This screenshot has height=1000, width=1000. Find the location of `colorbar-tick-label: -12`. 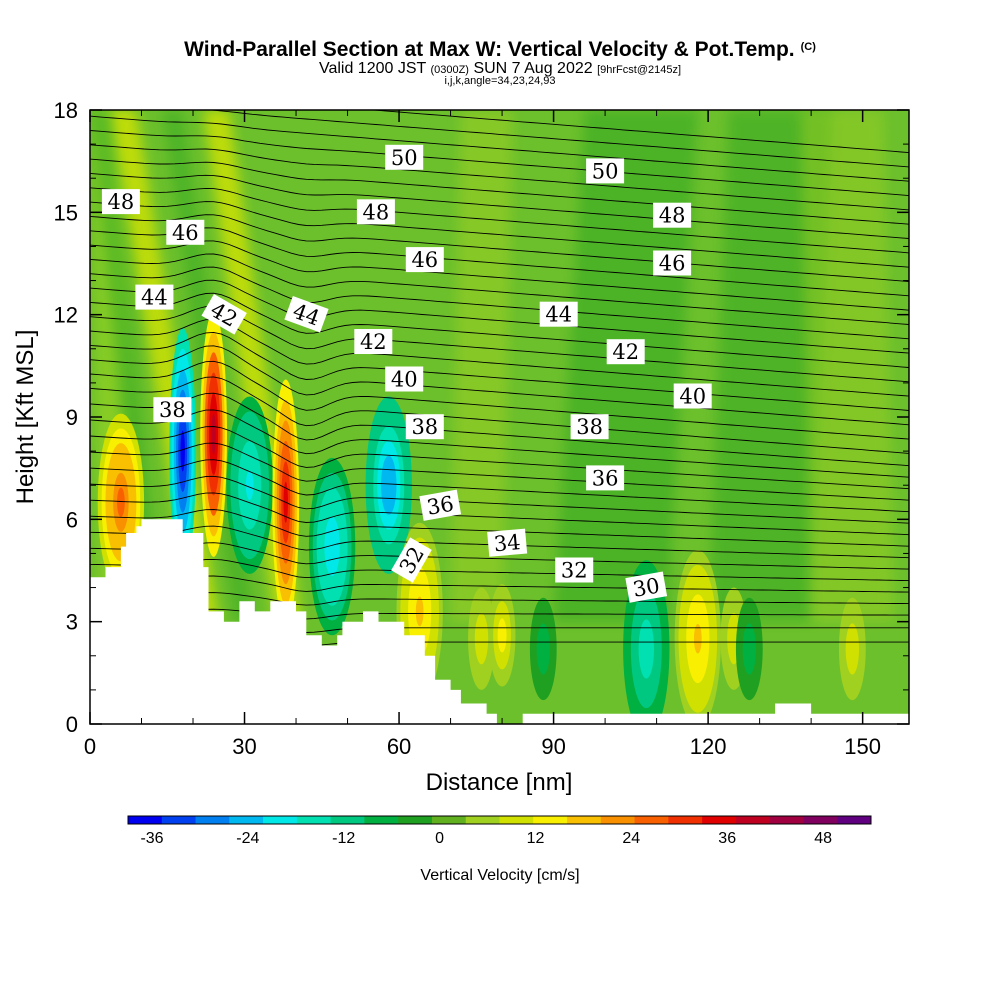

colorbar-tick-label: -12 is located at coordinates (343, 838).